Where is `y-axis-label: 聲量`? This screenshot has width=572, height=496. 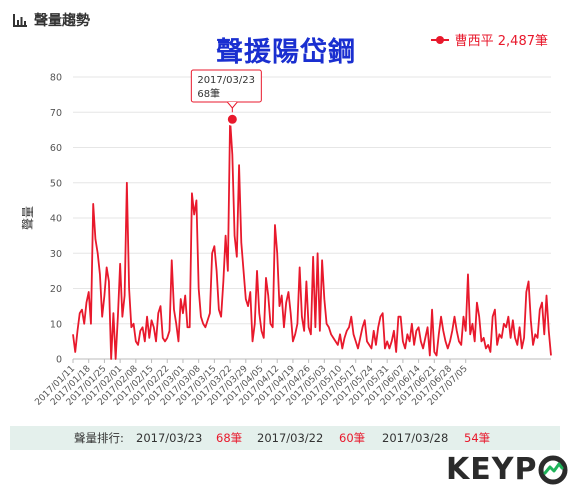 y-axis-label: 聲量 is located at coordinates (27, 218).